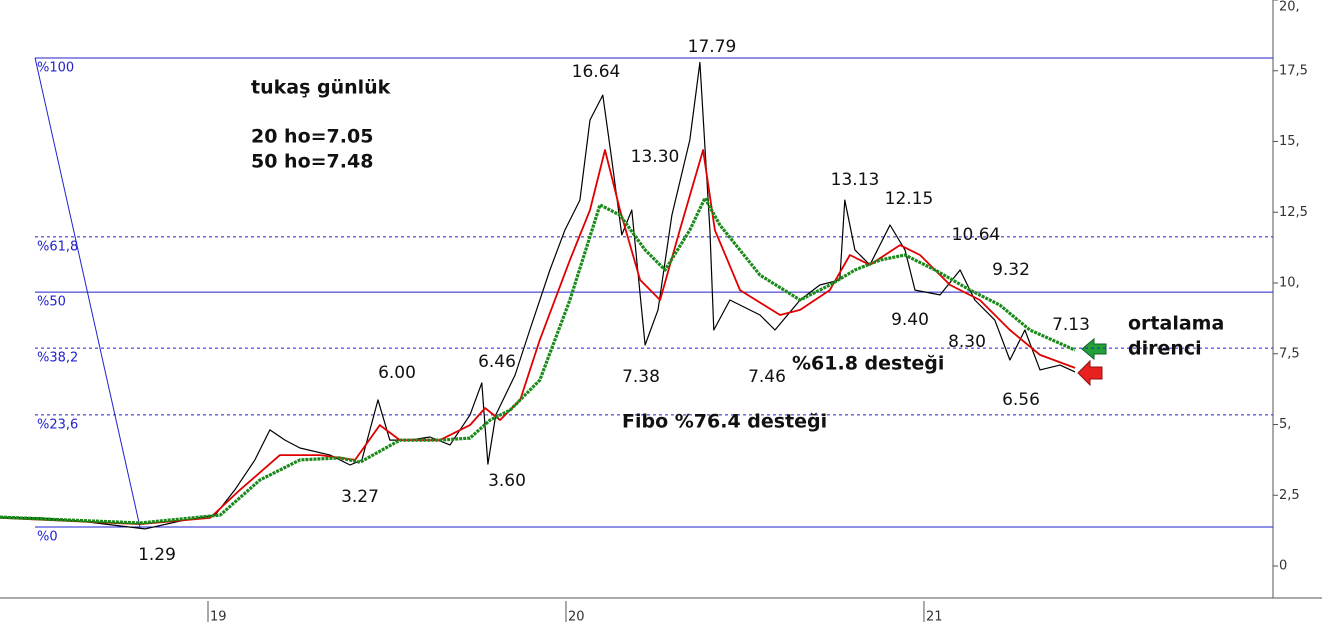 Image resolution: width=1322 pixels, height=624 pixels. What do you see at coordinates (976, 235) in the screenshot?
I see `price-label: 10.64` at bounding box center [976, 235].